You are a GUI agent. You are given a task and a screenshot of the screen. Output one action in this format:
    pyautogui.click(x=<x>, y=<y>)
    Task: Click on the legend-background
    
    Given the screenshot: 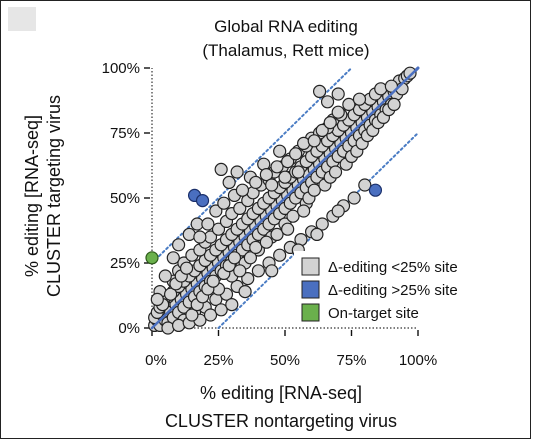 What is the action you would take?
    pyautogui.click(x=397, y=287)
    